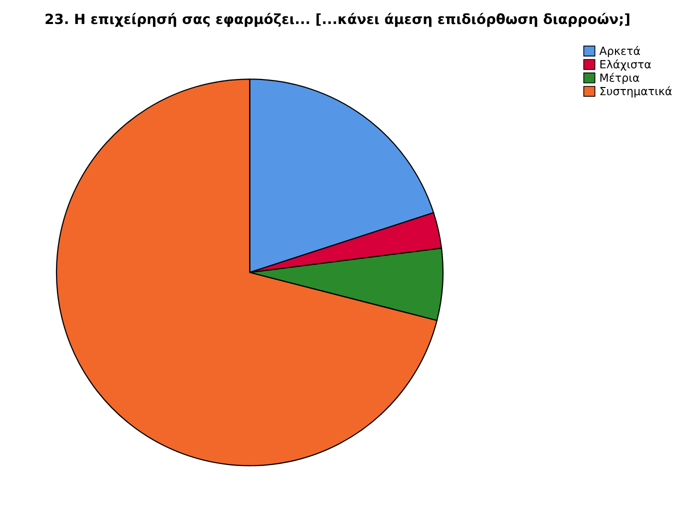  Describe the element at coordinates (620, 78) in the screenshot. I see `legend-label: Μέτρια` at that location.